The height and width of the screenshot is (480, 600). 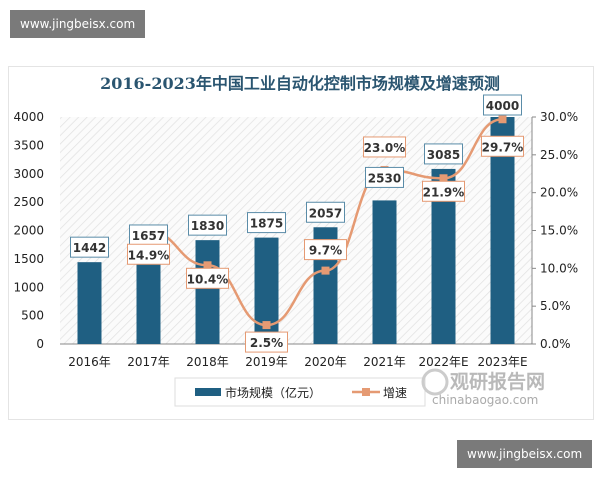 What do you see at coordinates (28, 287) in the screenshot?
I see `y-left-tick-label: 1000` at bounding box center [28, 287].